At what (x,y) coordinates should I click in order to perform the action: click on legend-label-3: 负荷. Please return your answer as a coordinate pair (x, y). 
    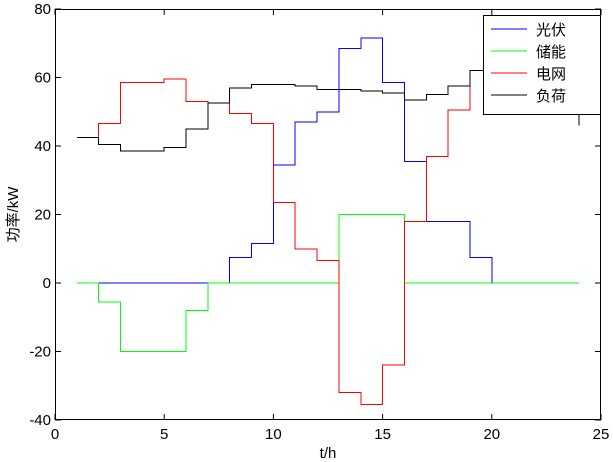
    Looking at the image, I should click on (551, 96).